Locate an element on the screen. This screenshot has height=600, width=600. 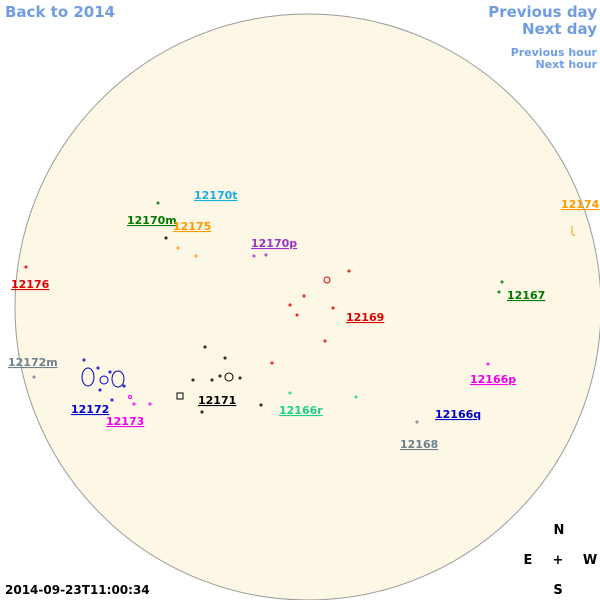
region-label: 12168 is located at coordinates (419, 444).